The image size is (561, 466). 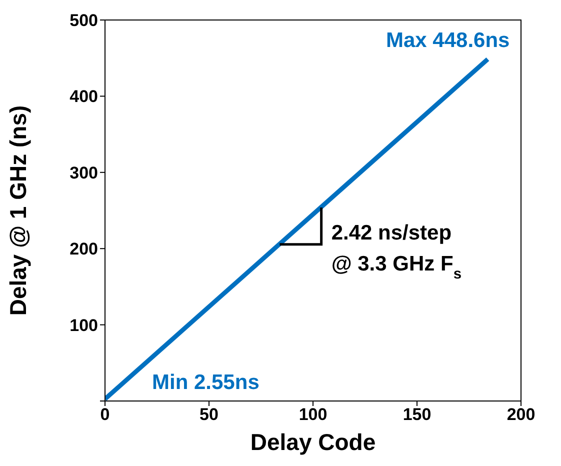 What do you see at coordinates (206, 382) in the screenshot?
I see `annotation: Min 2.55ns` at bounding box center [206, 382].